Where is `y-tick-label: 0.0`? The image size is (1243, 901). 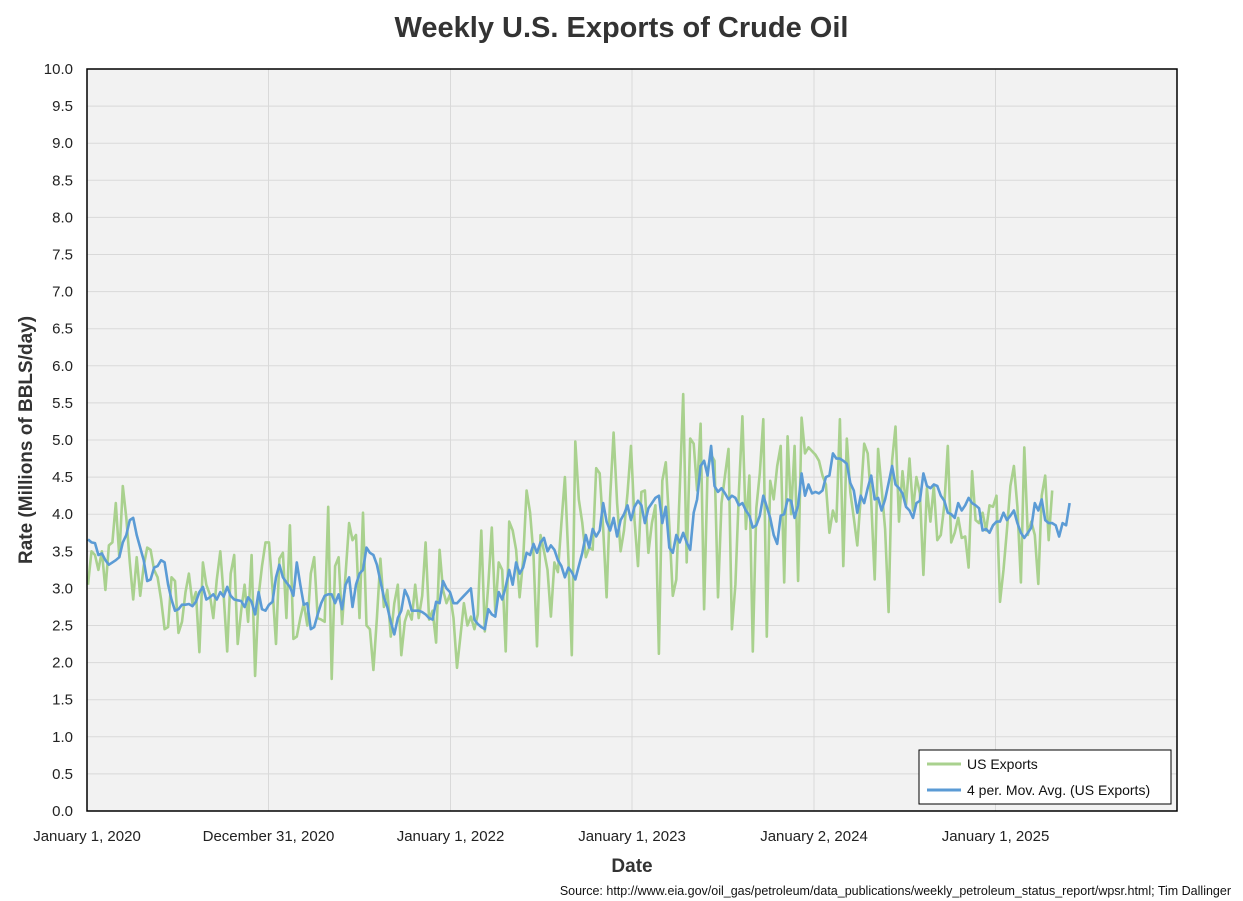
y-tick-label: 0.0 is located at coordinates (62, 811).